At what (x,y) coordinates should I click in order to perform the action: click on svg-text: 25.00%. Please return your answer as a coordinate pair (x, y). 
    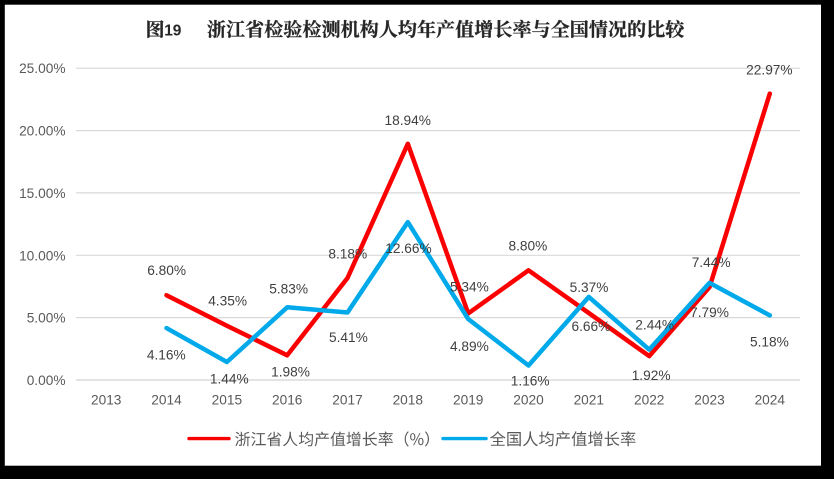
    Looking at the image, I should click on (42, 68).